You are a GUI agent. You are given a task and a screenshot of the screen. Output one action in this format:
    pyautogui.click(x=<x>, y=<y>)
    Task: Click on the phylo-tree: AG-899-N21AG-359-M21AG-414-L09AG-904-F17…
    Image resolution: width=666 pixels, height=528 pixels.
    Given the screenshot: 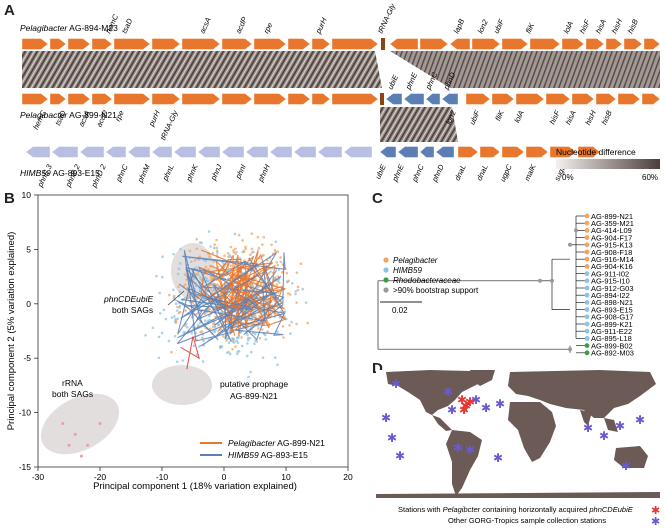 What is the action you would take?
    pyautogui.click(x=505, y=285)
    